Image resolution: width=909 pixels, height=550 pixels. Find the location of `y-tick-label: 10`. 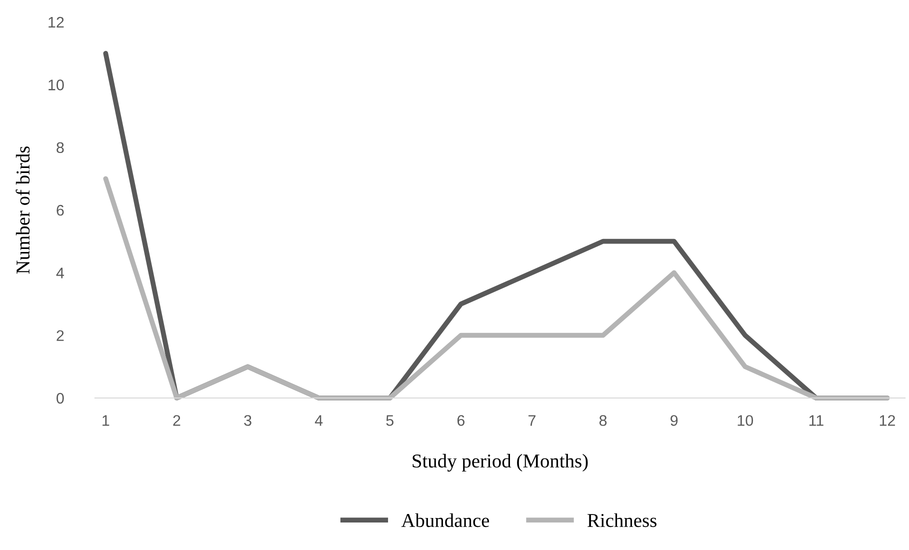

y-tick-label: 10 is located at coordinates (56, 85).